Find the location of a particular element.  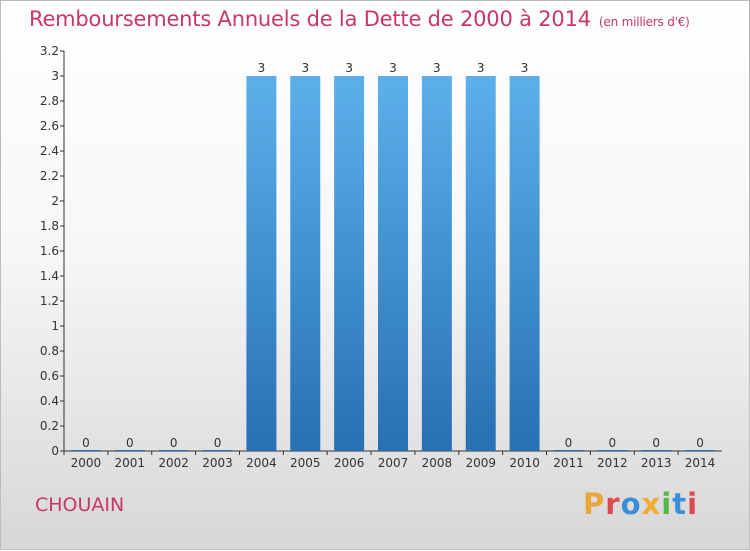

x-tick-label: 2013 is located at coordinates (656, 463).